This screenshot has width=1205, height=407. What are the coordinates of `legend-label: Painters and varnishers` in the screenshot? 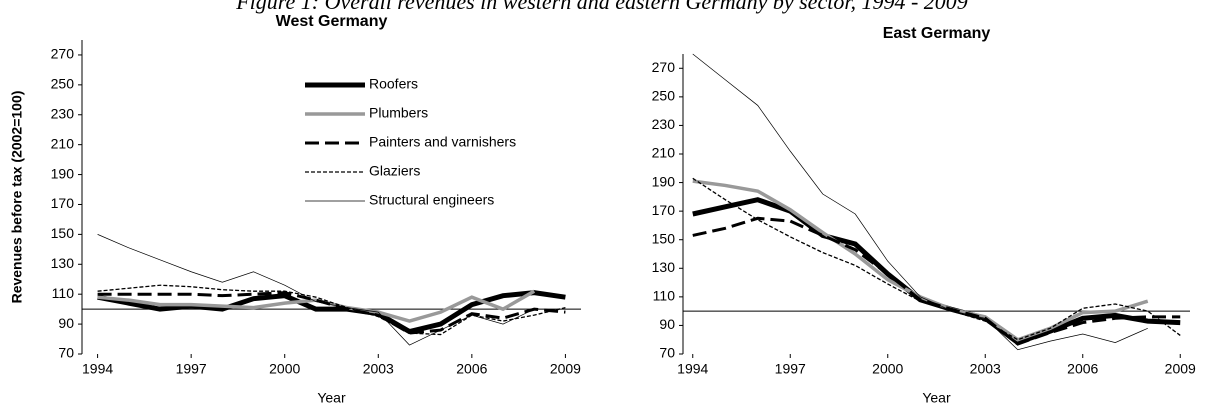 It's located at (442, 142).